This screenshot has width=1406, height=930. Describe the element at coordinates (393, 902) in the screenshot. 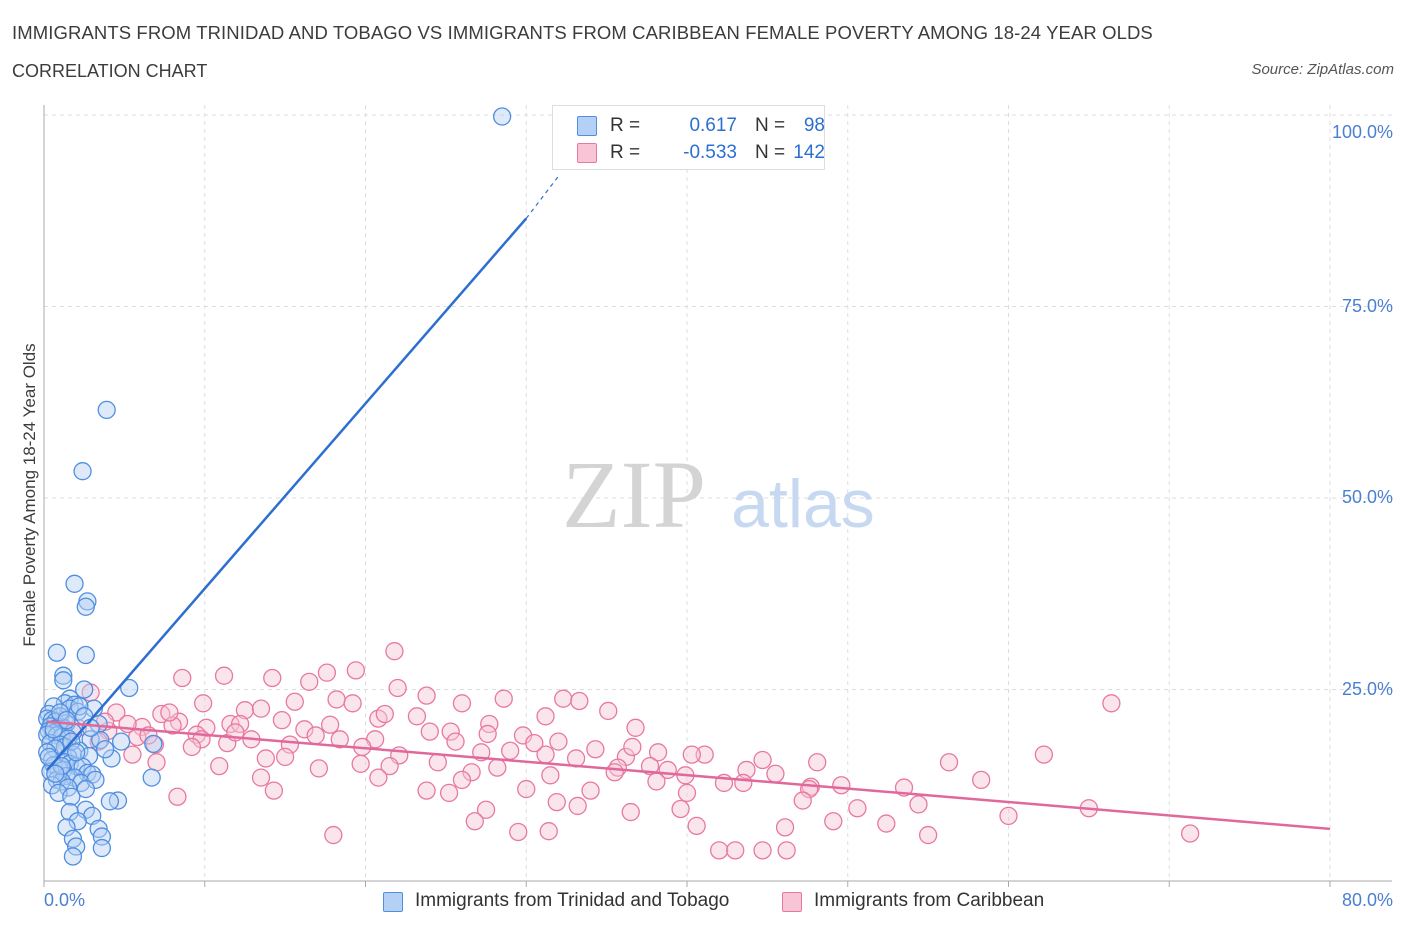

I see `bottom-legend-swatch-trinidad` at that location.